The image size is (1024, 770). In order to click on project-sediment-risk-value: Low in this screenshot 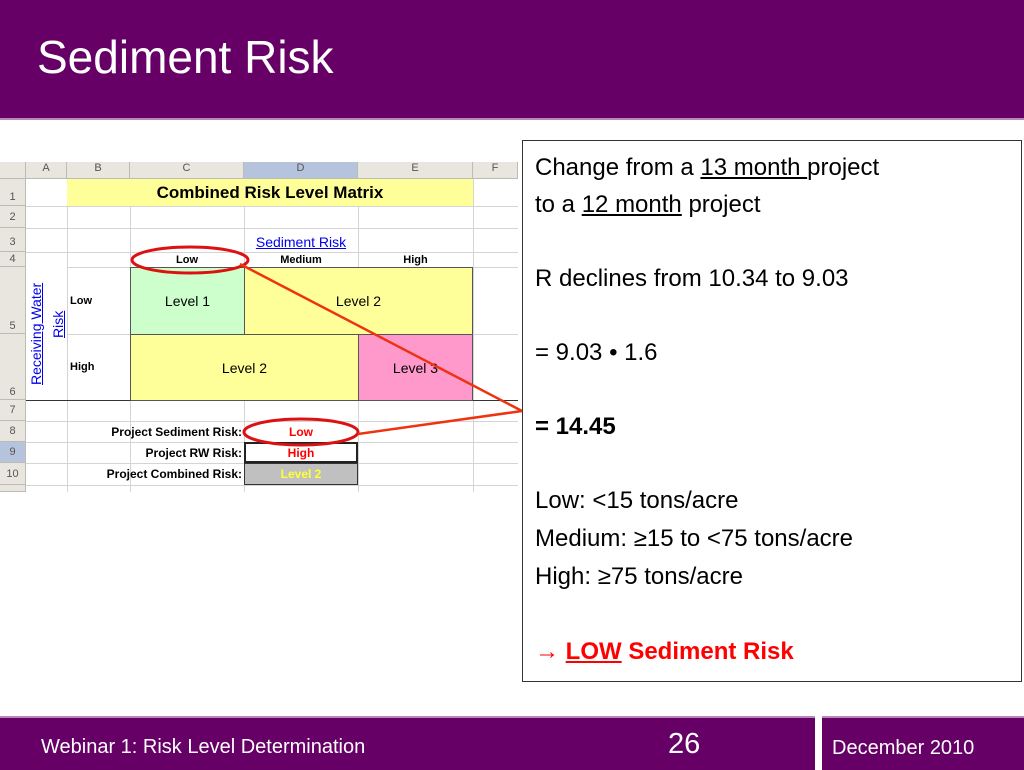, I will do `click(301, 431)`.